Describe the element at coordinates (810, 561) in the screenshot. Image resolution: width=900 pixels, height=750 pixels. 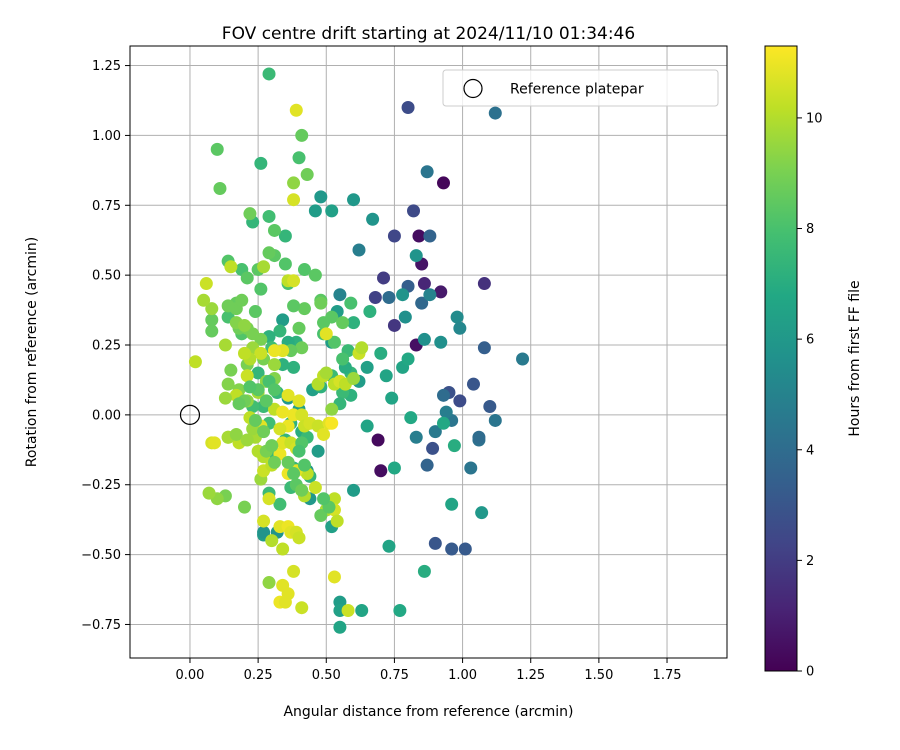
I see `colorbar-tick-label: 2` at that location.